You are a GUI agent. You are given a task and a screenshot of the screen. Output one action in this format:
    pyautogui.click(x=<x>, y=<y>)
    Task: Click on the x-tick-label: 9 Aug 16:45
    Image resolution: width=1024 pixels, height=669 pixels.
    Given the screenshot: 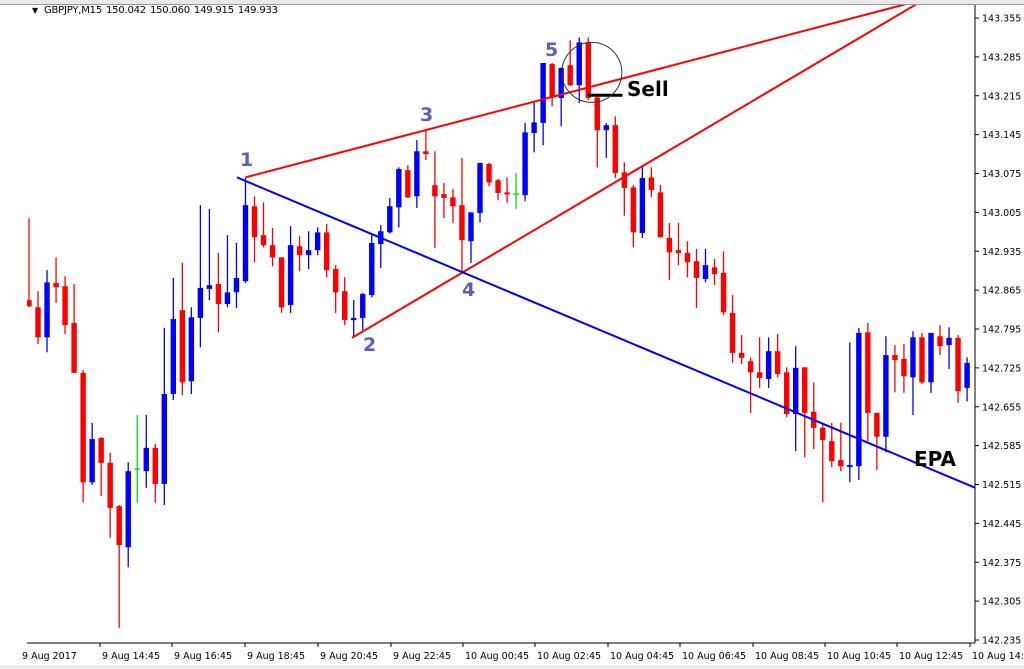 What is the action you would take?
    pyautogui.click(x=203, y=656)
    